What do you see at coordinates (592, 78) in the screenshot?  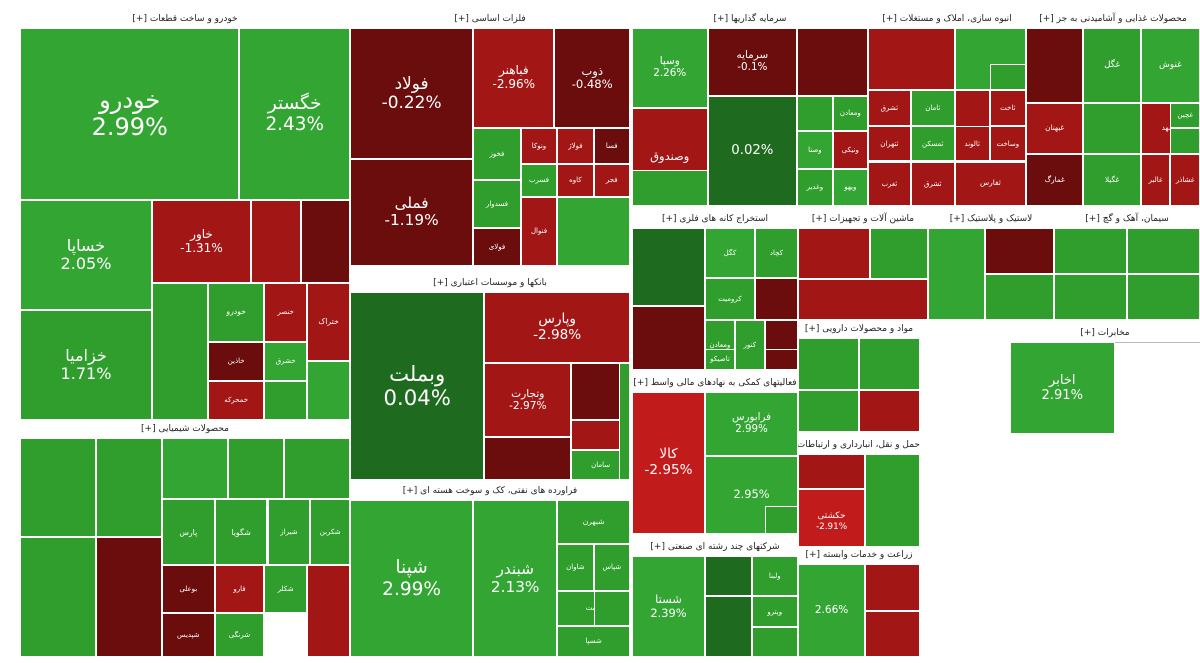 I see `stock-tile: ذوب -0.48%` at bounding box center [592, 78].